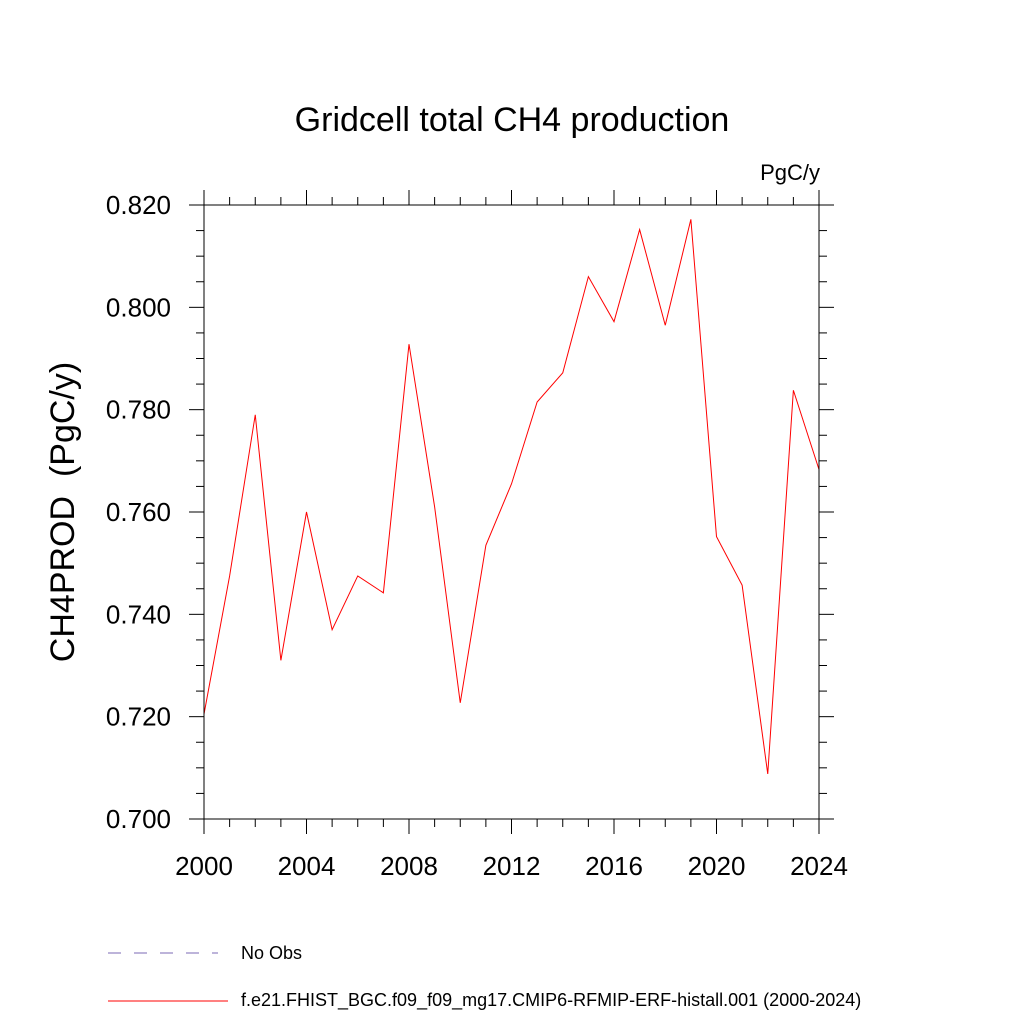 This screenshot has width=1024, height=1024. I want to click on x-tick-label: 2000, so click(204, 866).